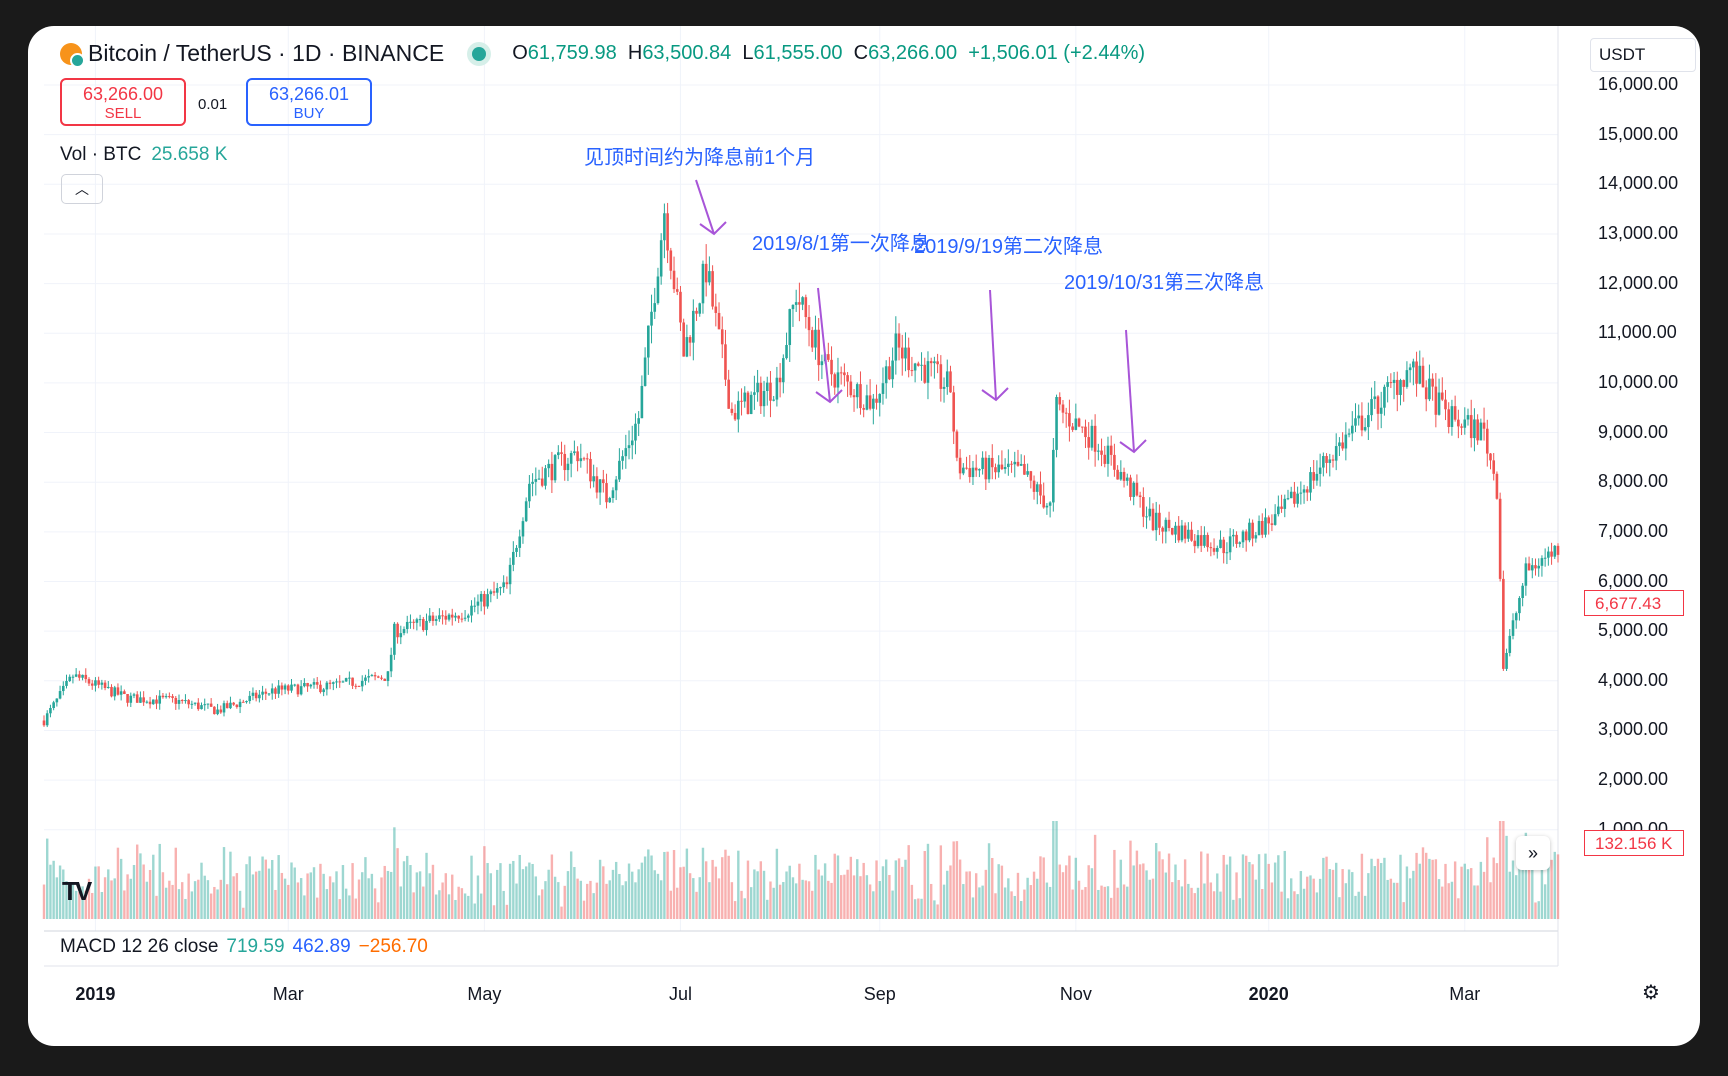  What do you see at coordinates (82, 189) in the screenshot?
I see `collapse-legend-button: ︿` at bounding box center [82, 189].